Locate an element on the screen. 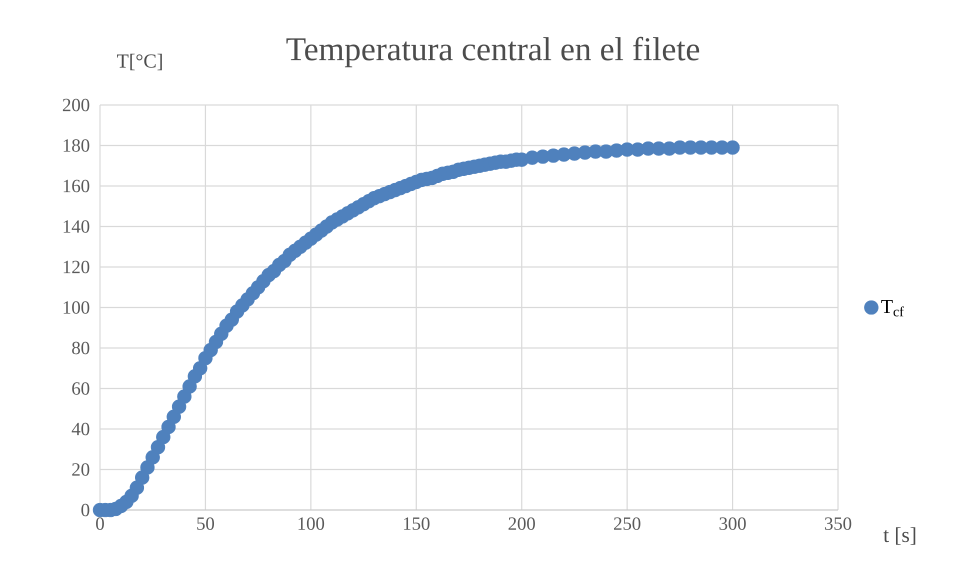 The height and width of the screenshot is (580, 958). y-tick-label: 120 is located at coordinates (77, 267).